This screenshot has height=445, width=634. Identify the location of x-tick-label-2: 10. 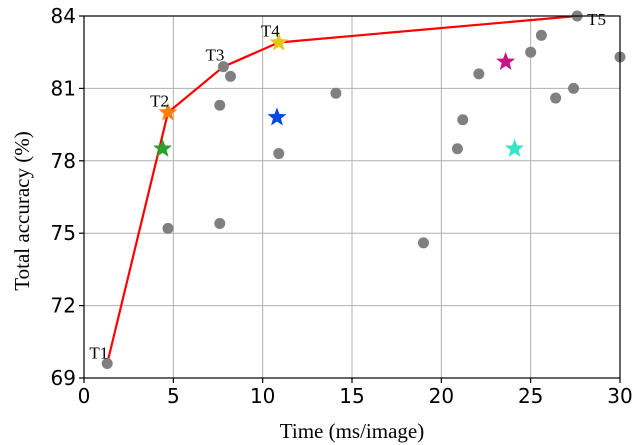
(262, 396).